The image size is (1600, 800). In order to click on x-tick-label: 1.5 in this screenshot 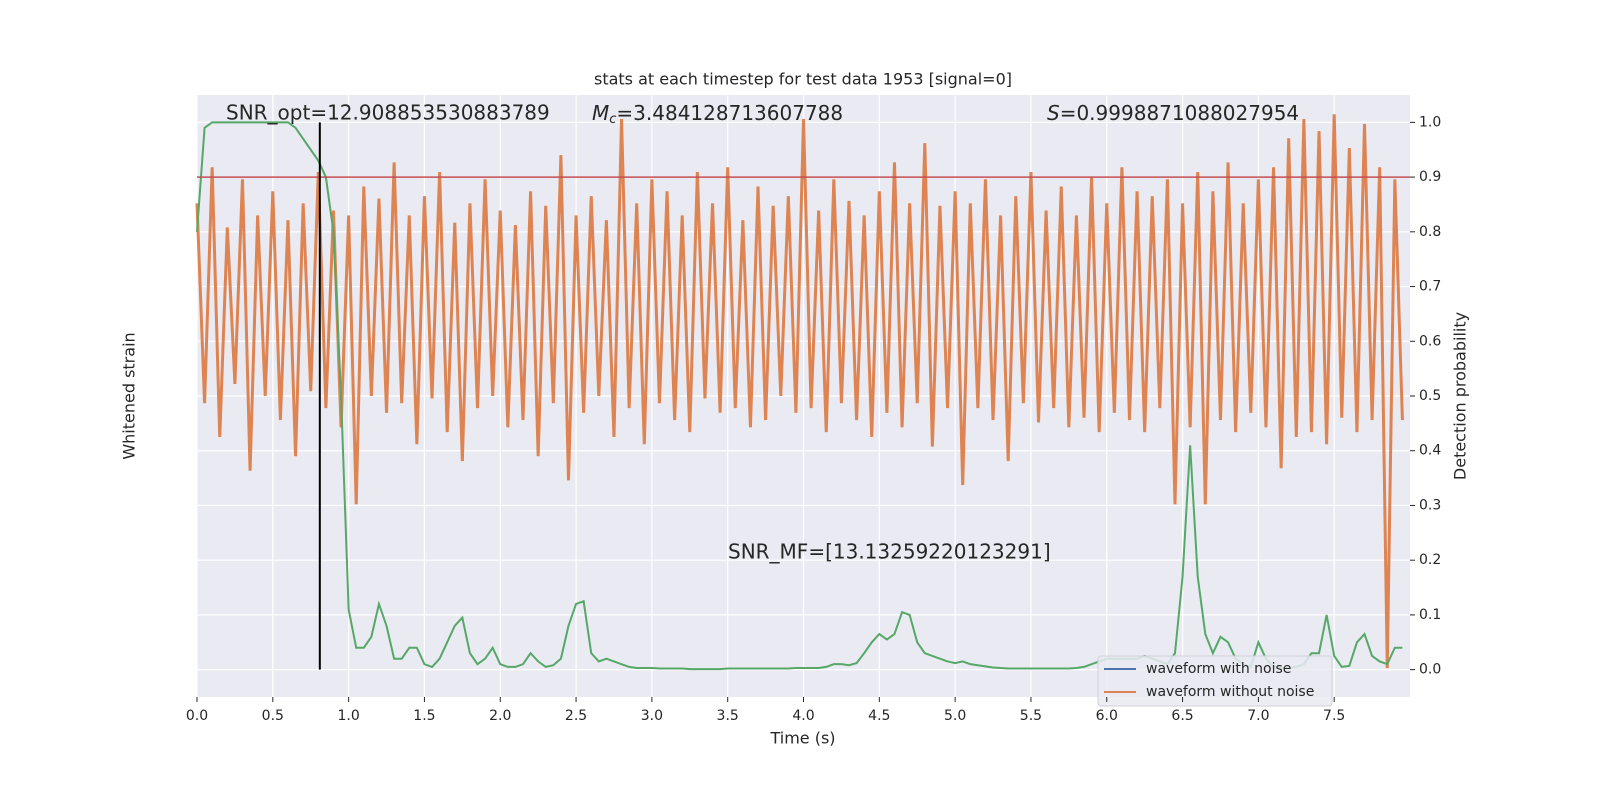, I will do `click(424, 716)`.